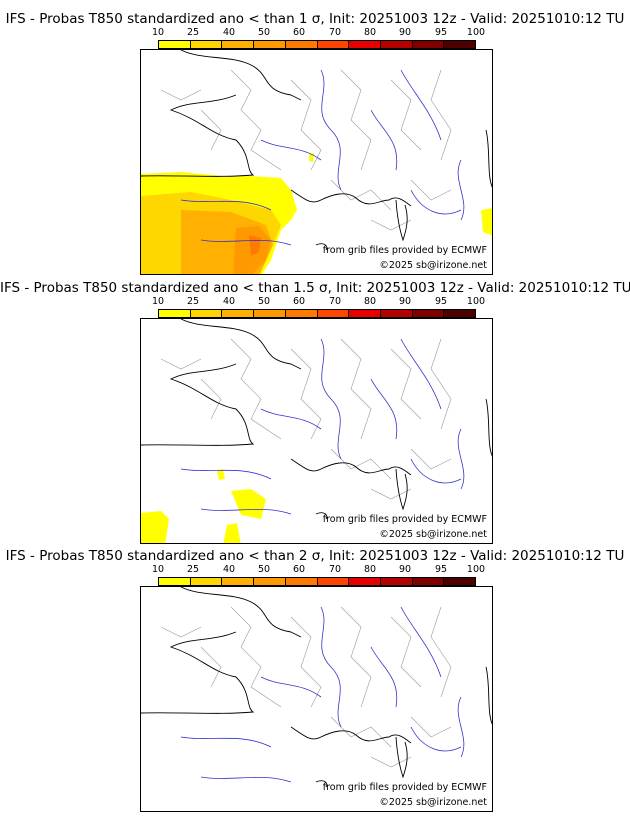 The image size is (630, 828). I want to click on map-graphic, so click(316, 687).